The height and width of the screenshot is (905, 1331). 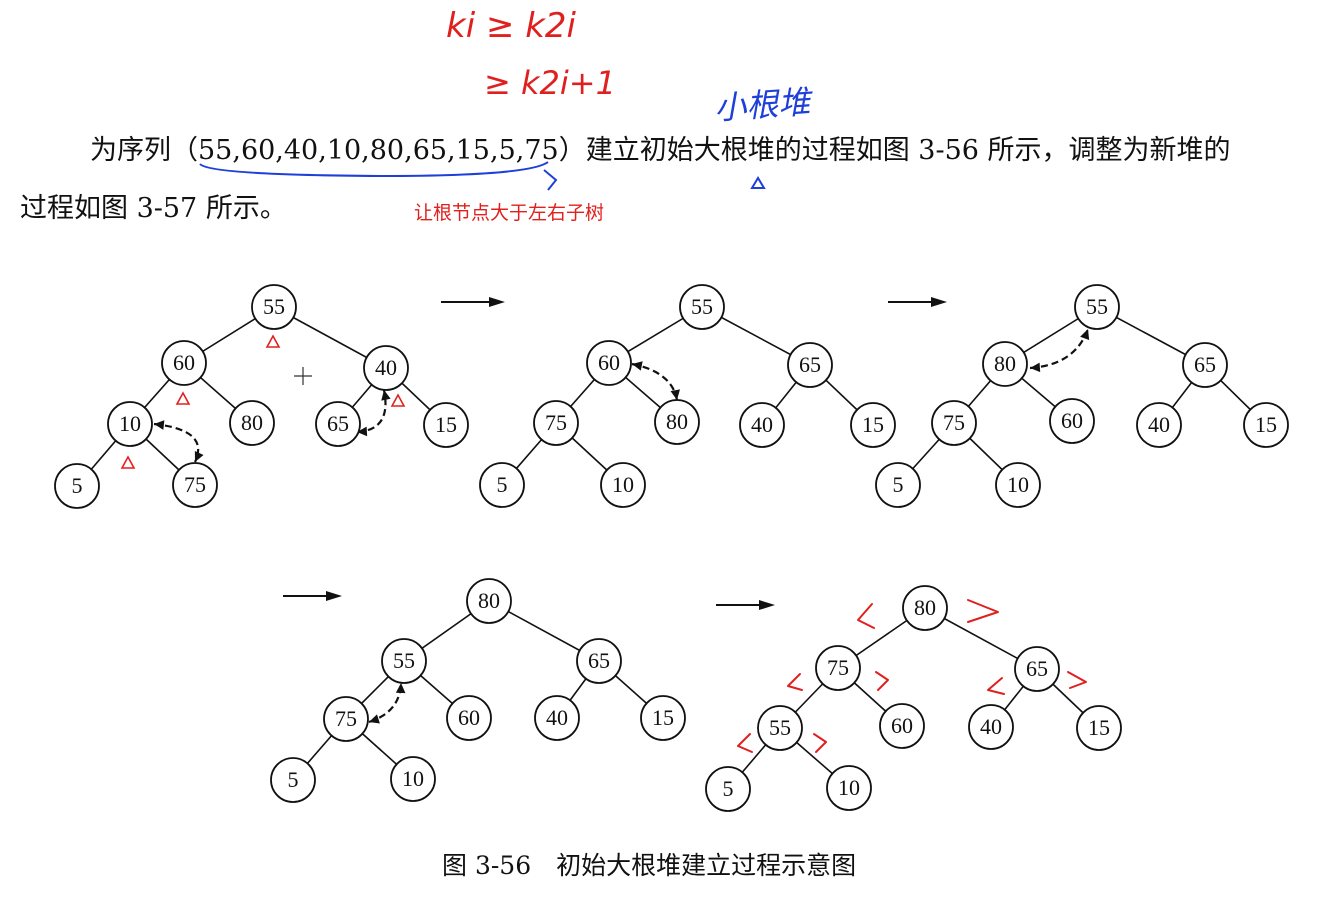 I want to click on handwritten-inequality-2: ≥ k2i+1, so click(x=550, y=83).